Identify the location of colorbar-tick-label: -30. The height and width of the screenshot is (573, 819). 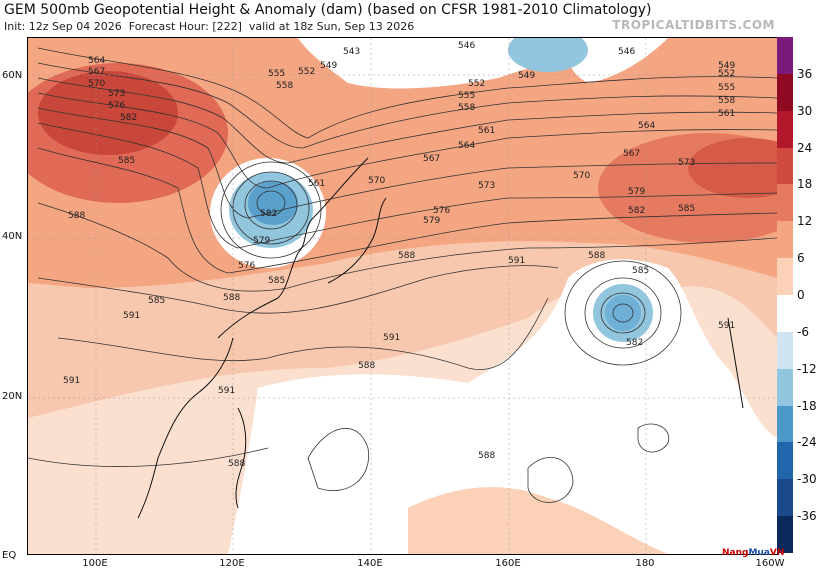
(807, 479).